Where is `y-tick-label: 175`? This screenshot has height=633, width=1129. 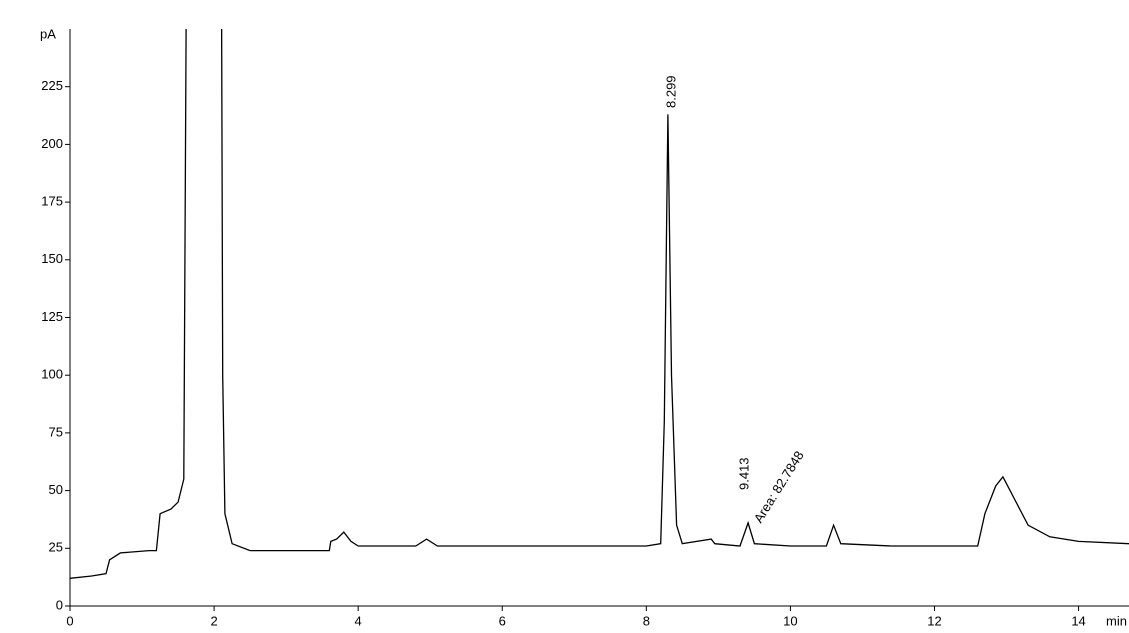 y-tick-label: 175 is located at coordinates (52, 201).